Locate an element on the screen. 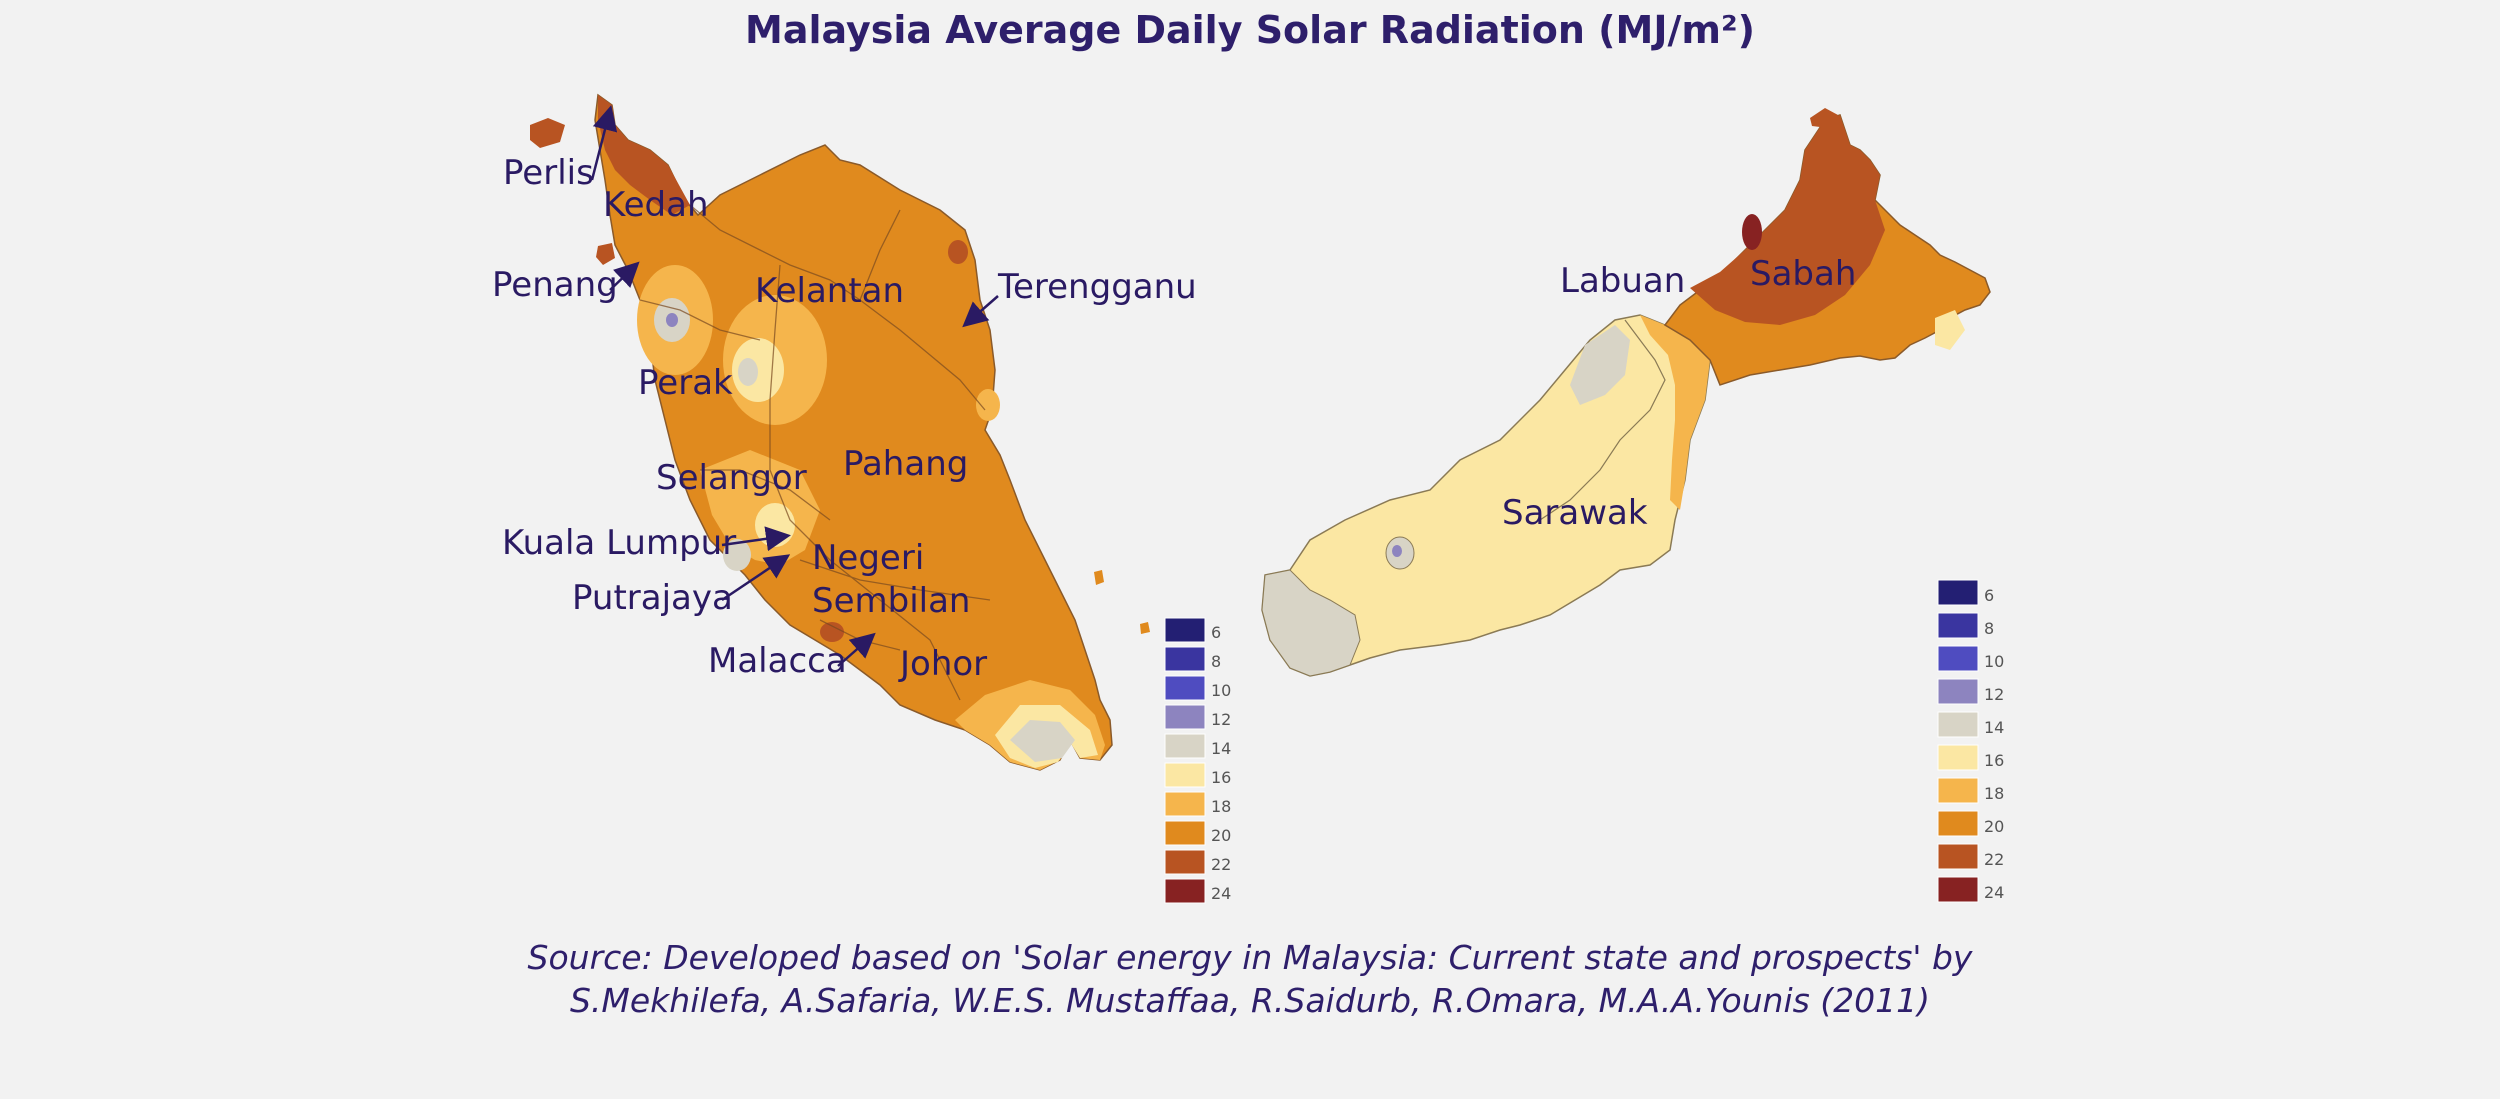 The width and height of the screenshot is (2500, 1099). legend-borneo-value-6: 6 is located at coordinates (1989, 595).